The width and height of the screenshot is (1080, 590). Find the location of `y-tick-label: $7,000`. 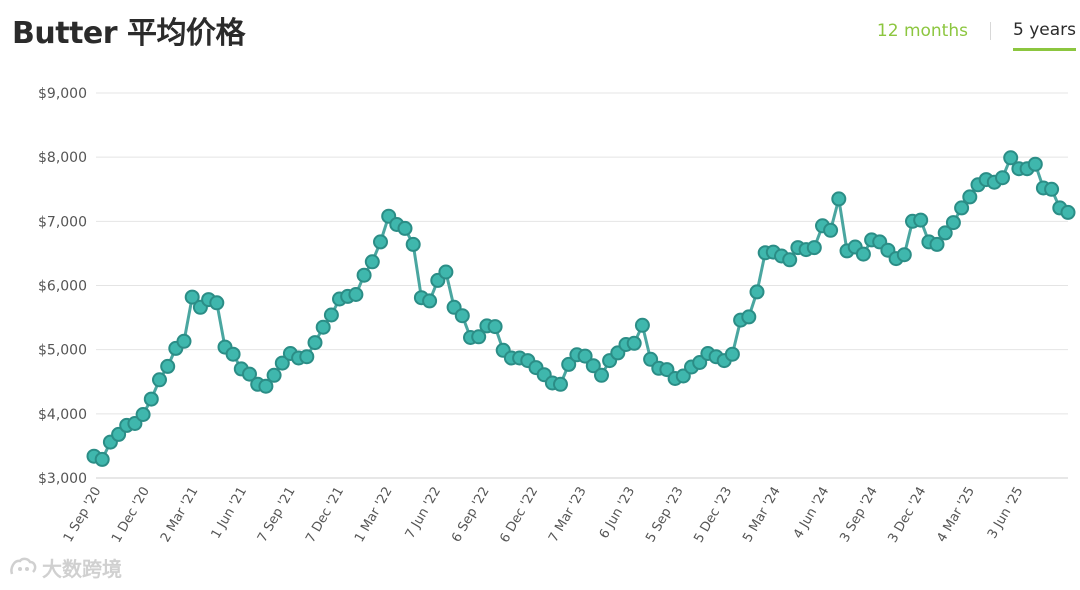

y-tick-label: $7,000 is located at coordinates (62, 222).